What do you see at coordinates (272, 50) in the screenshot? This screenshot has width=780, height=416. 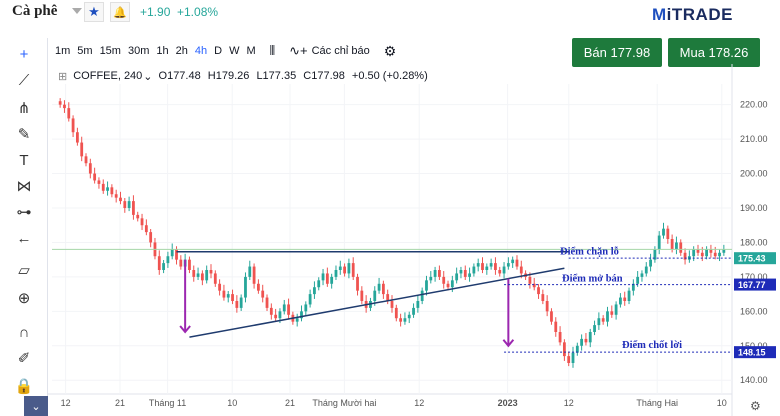 I see `candle-type-icon: ⫴` at bounding box center [272, 50].